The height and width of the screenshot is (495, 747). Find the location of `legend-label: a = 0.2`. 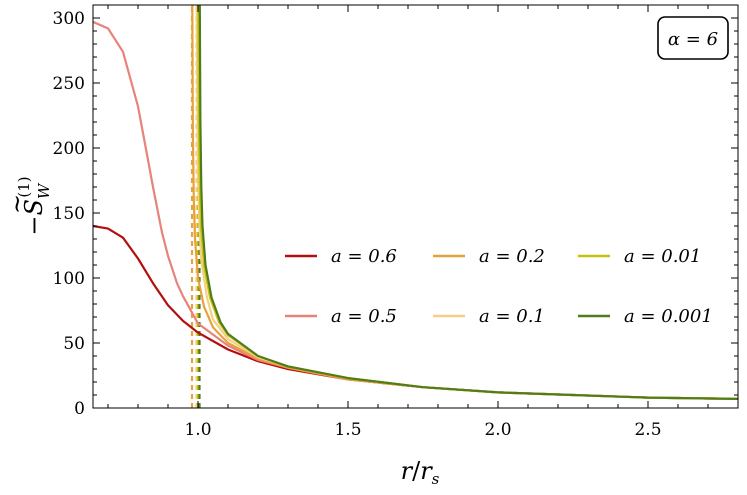

legend-label: a = 0.2 is located at coordinates (512, 256).